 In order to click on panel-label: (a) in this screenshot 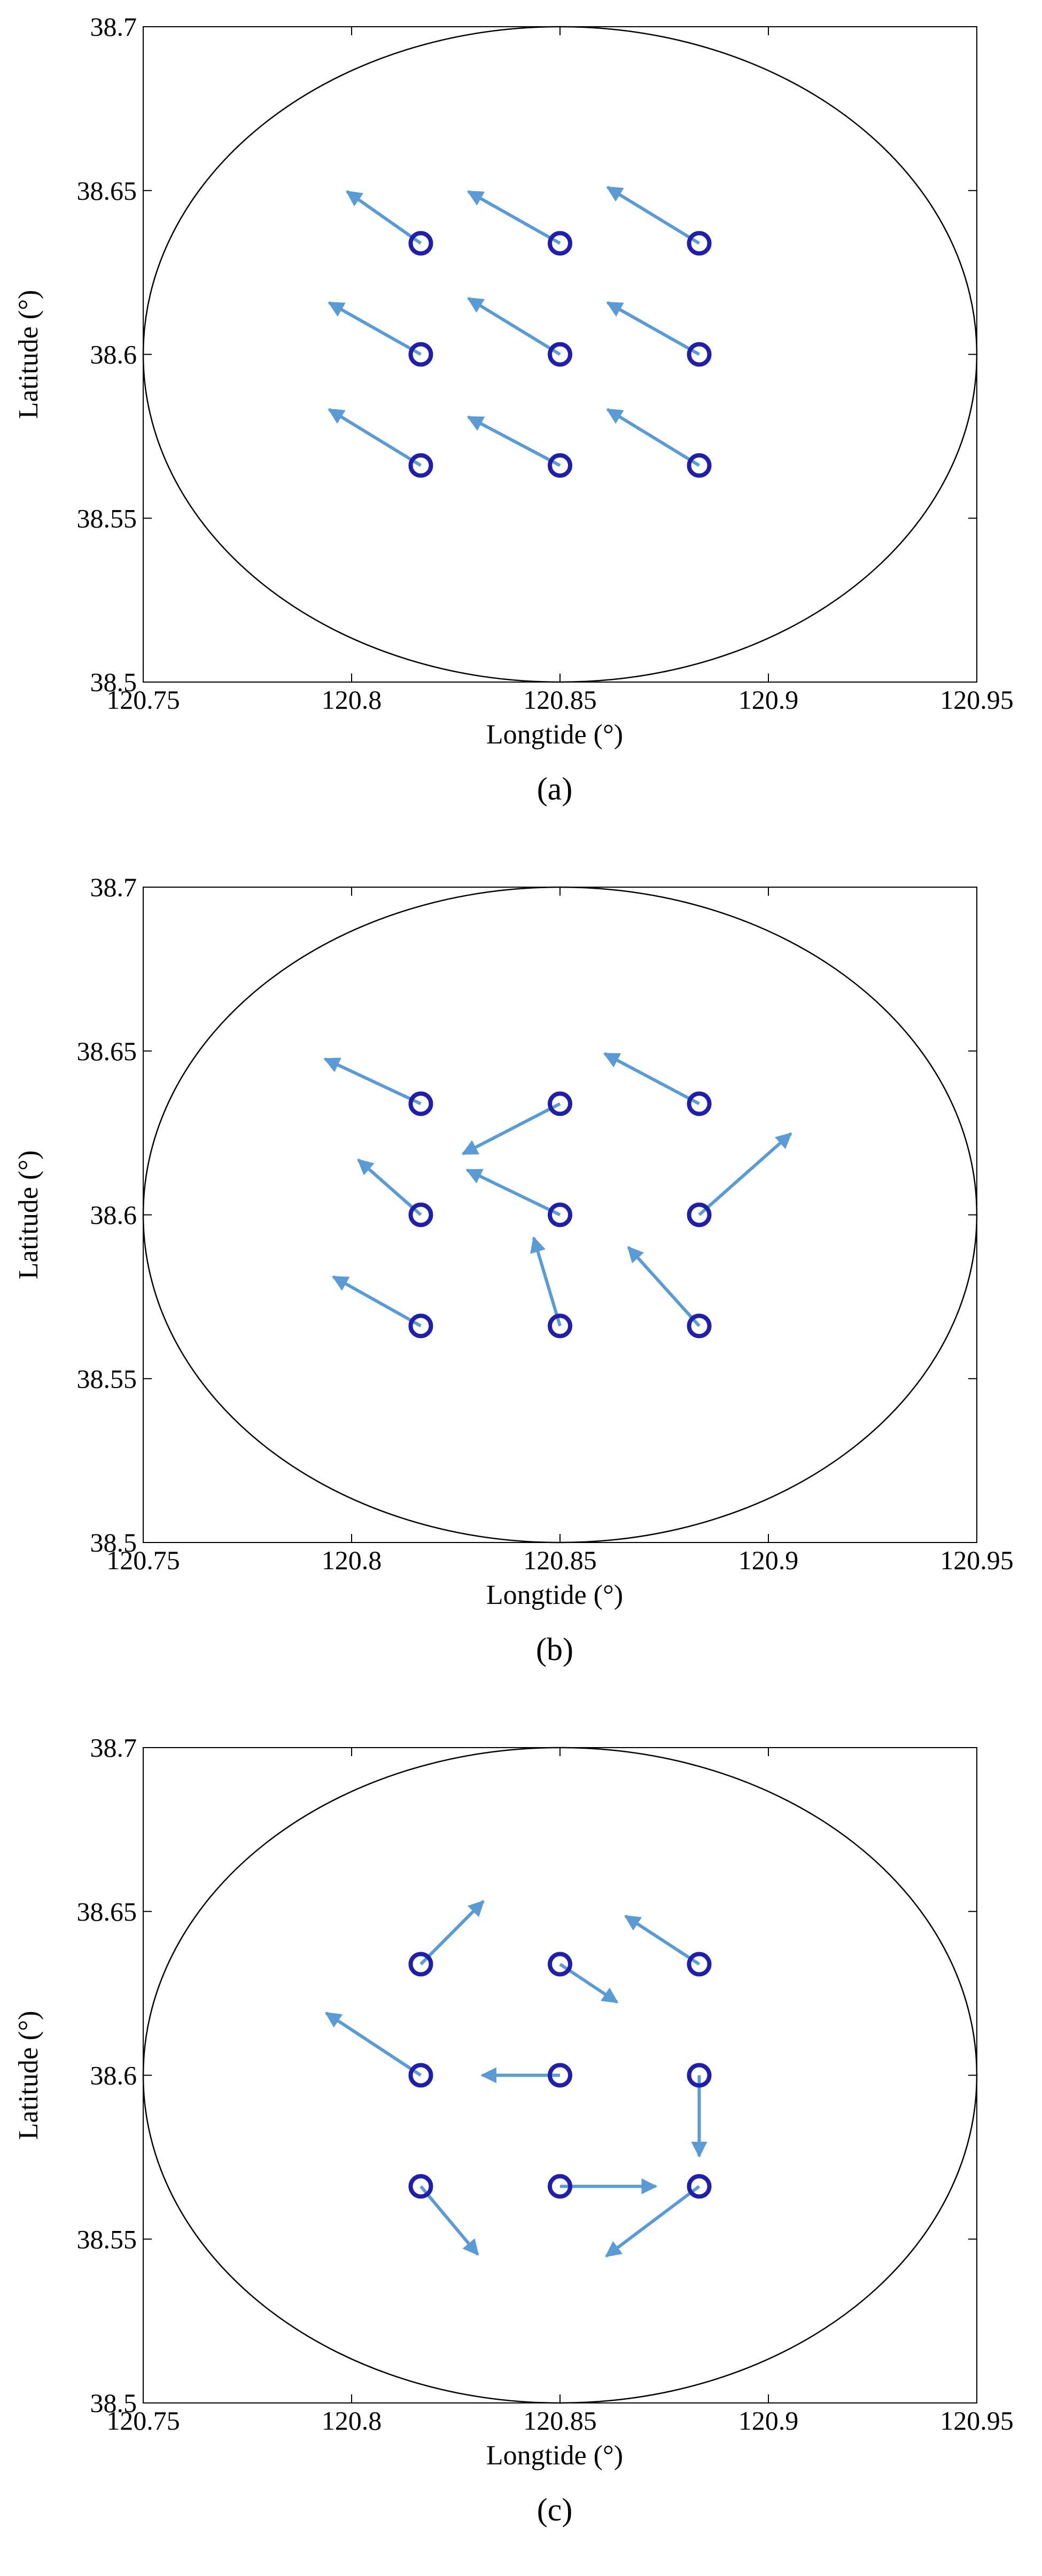, I will do `click(555, 789)`.